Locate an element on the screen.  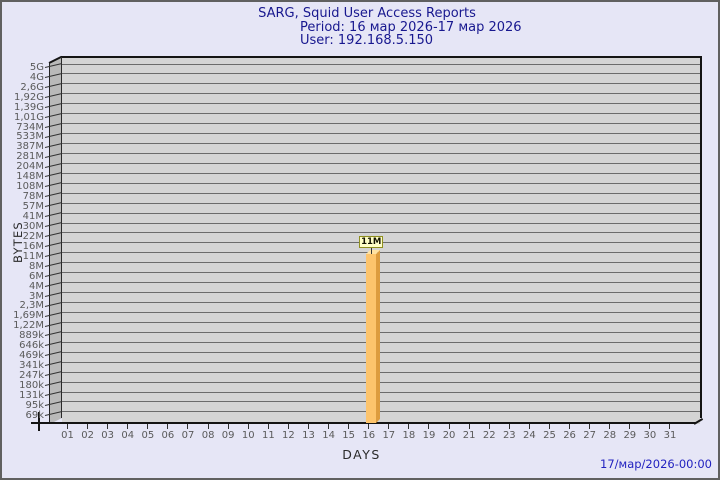
x-tick-label: 11 is located at coordinates (268, 435).